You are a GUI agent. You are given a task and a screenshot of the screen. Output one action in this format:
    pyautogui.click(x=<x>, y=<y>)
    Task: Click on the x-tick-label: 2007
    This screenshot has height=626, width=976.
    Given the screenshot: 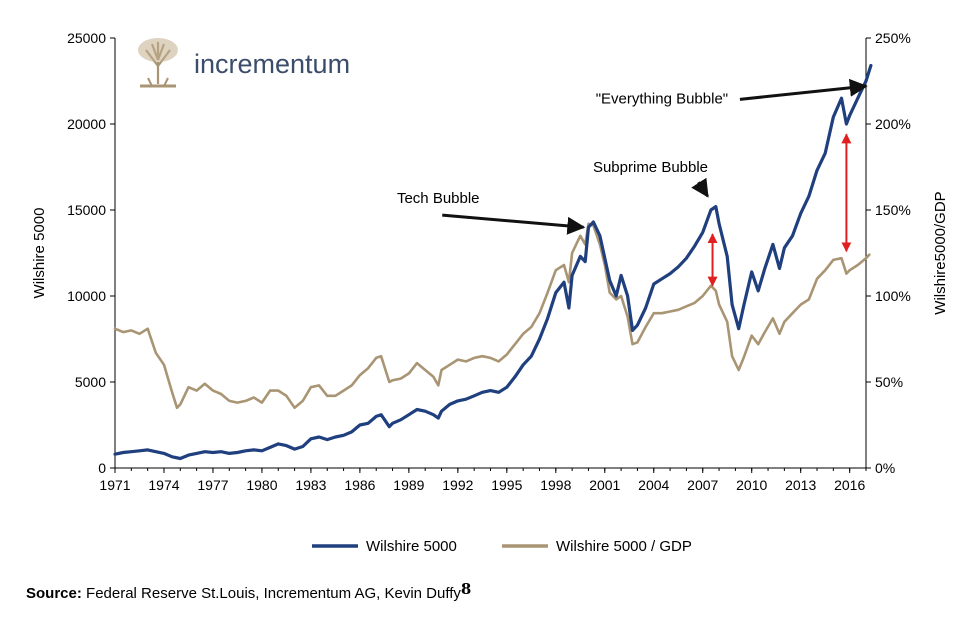 What is the action you would take?
    pyautogui.click(x=702, y=485)
    